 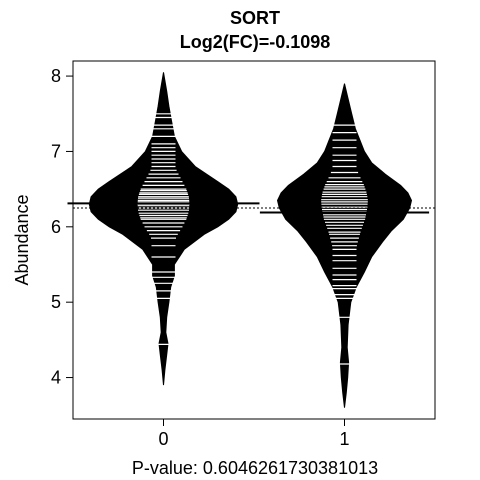 What do you see at coordinates (56, 151) in the screenshot?
I see `y-tick-label: 7` at bounding box center [56, 151].